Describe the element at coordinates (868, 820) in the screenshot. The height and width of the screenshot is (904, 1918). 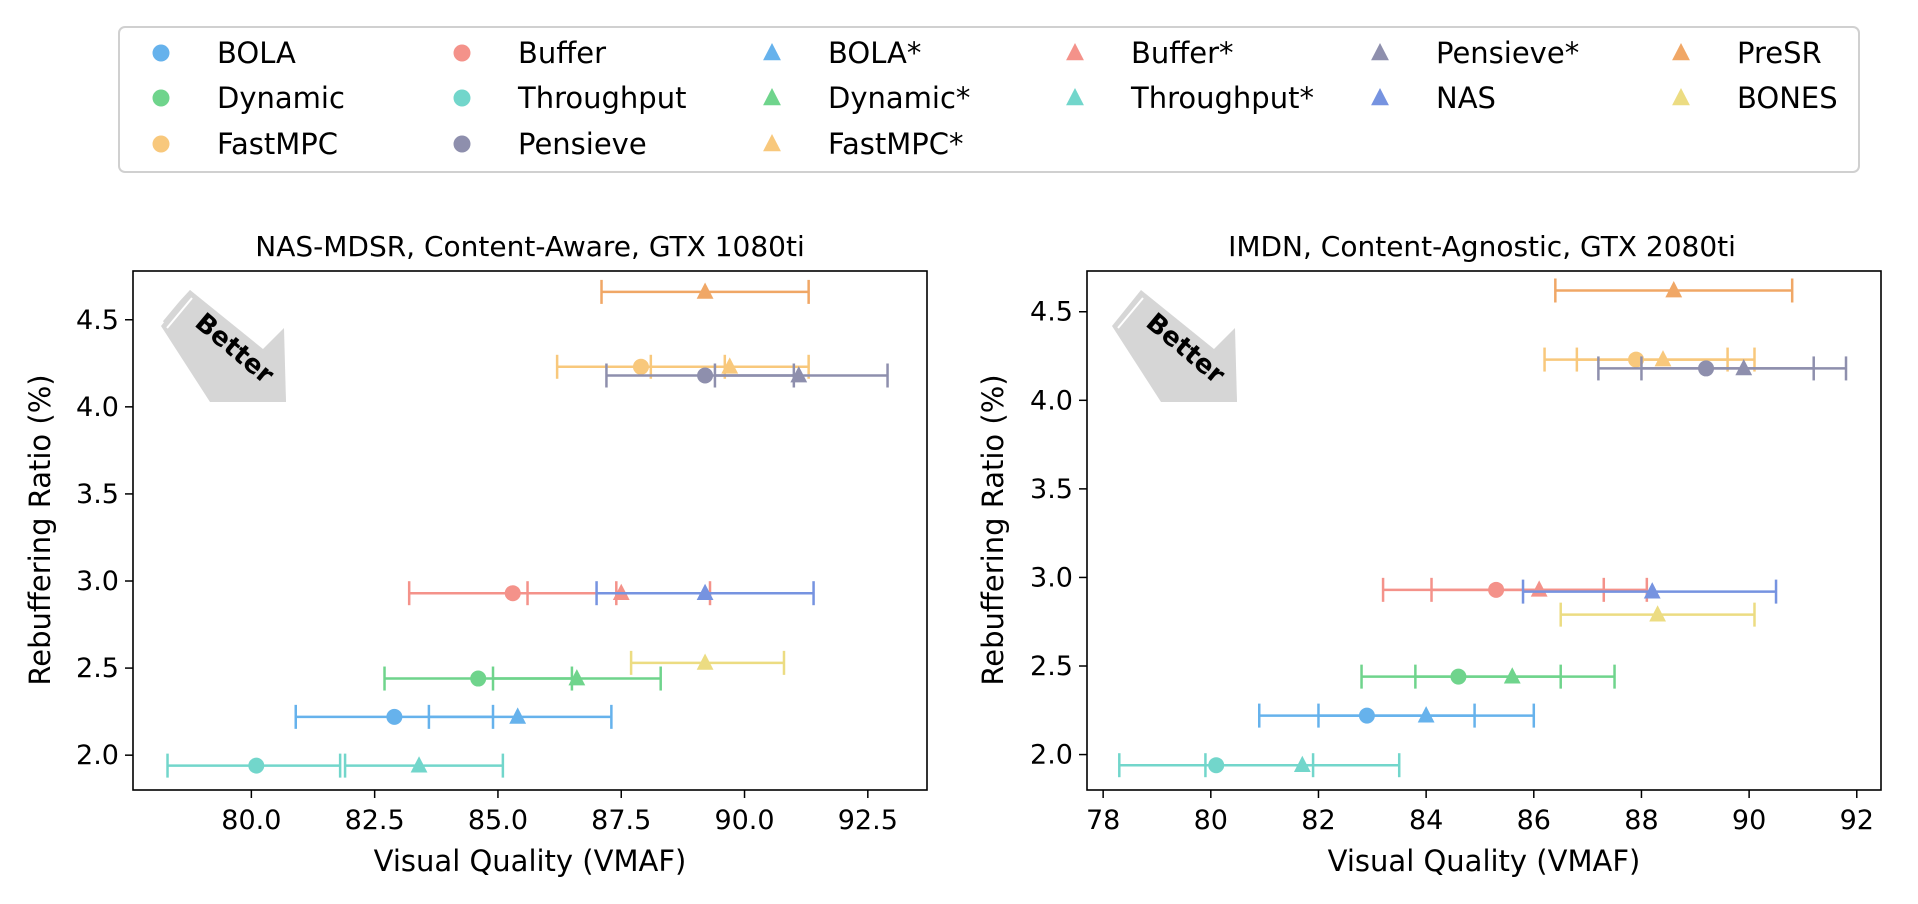
I see `x-tick-label: 92.5` at that location.